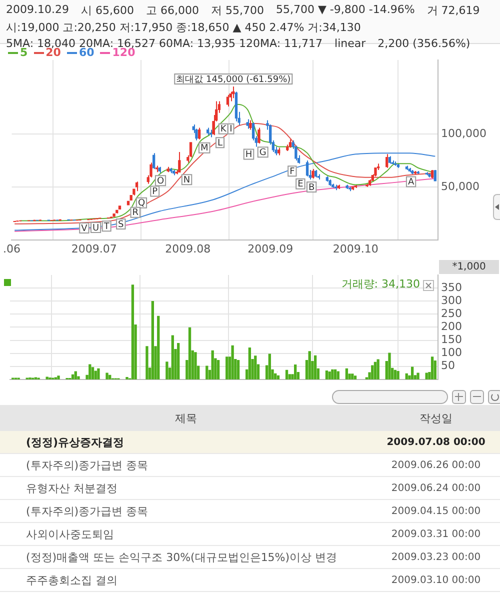  Describe the element at coordinates (237, 10) in the screenshot. I see `text: 저 55,700` at that location.